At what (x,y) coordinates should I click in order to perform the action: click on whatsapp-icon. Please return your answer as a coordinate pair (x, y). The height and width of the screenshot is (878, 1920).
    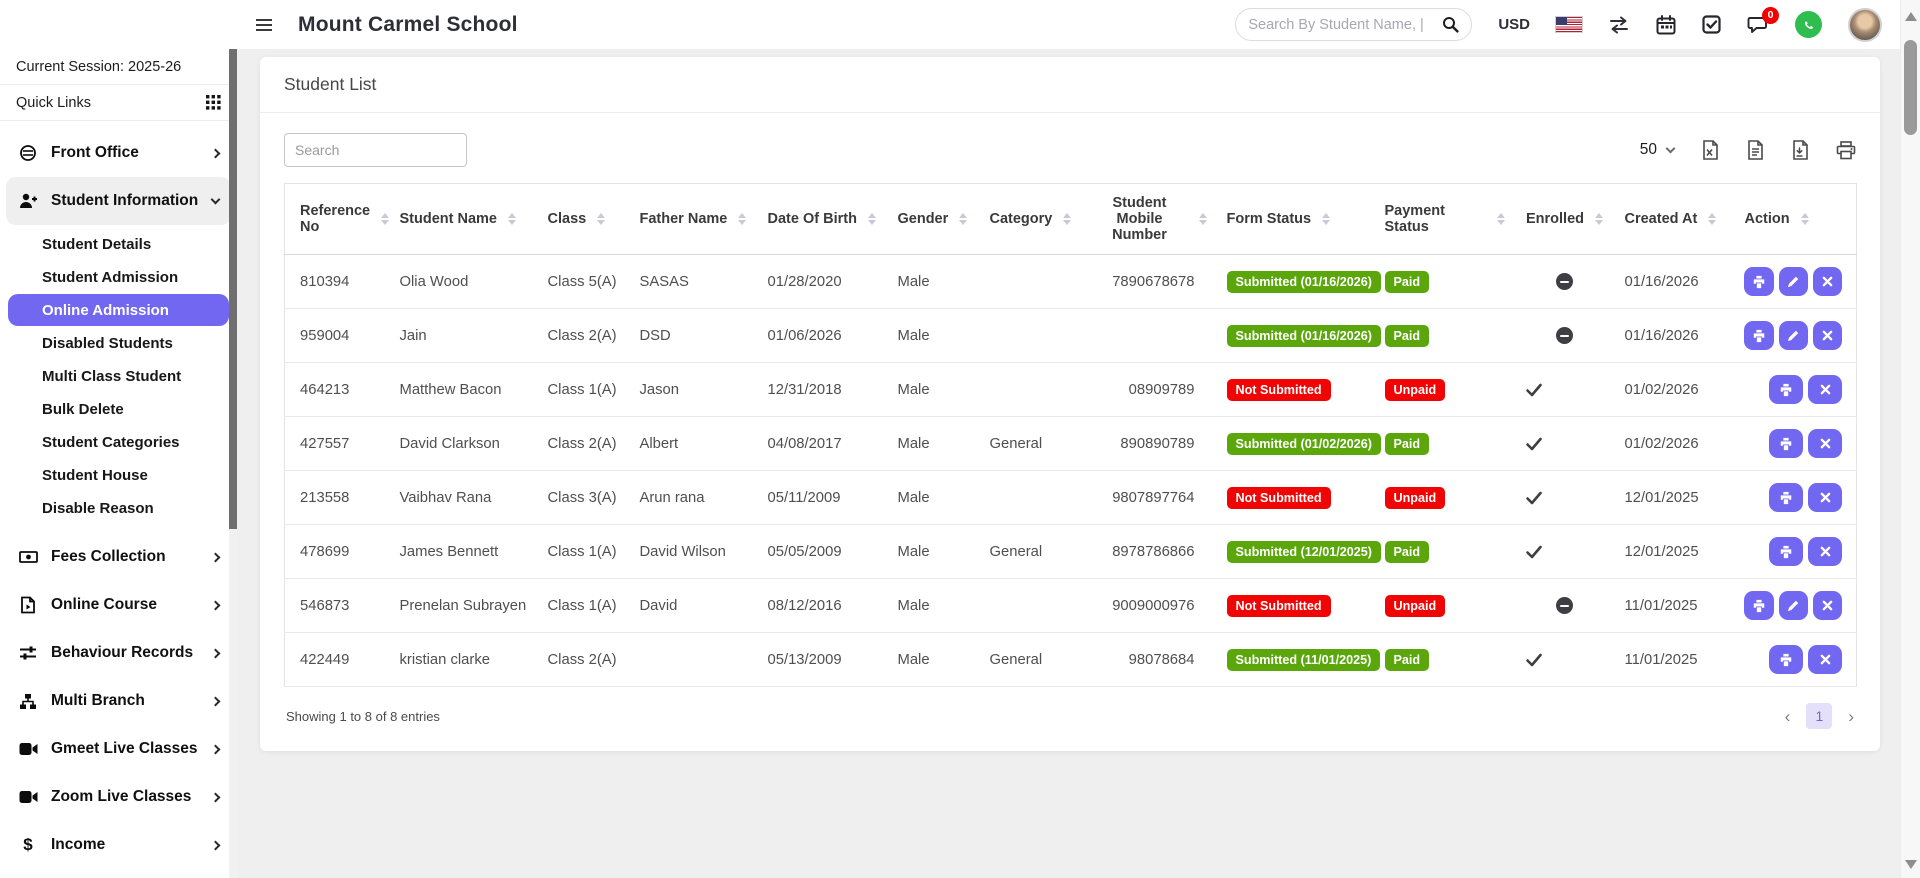
    Looking at the image, I should click on (1808, 24).